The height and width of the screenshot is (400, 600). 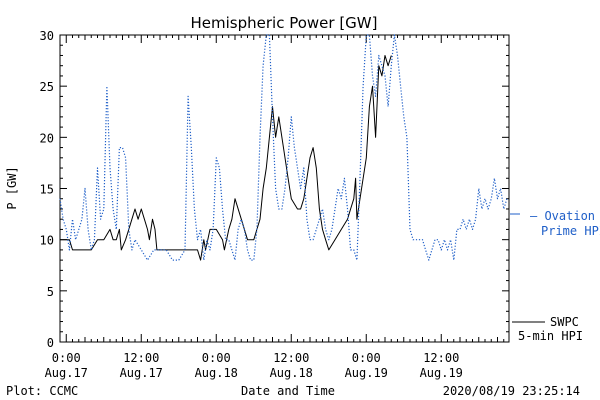 I want to click on y-tick-label: 25, so click(x=47, y=87).